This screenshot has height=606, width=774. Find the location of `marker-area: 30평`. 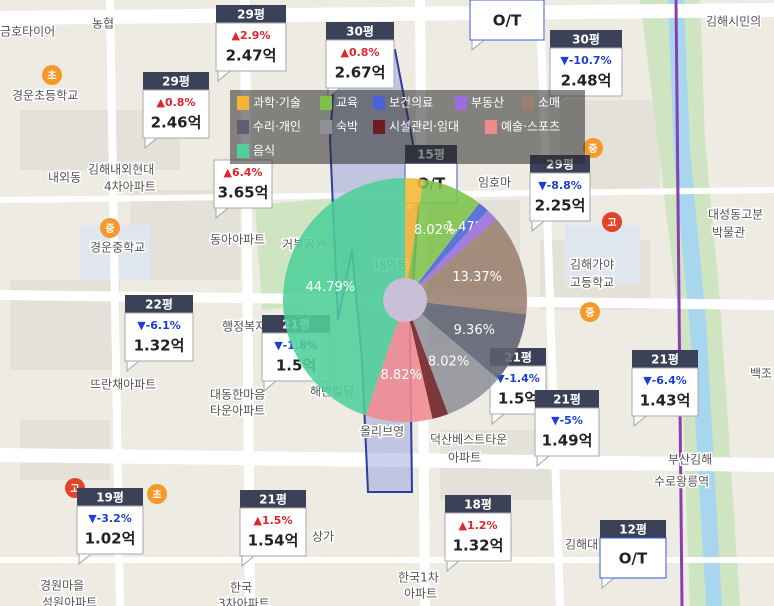

marker-area: 30평 is located at coordinates (586, 40).